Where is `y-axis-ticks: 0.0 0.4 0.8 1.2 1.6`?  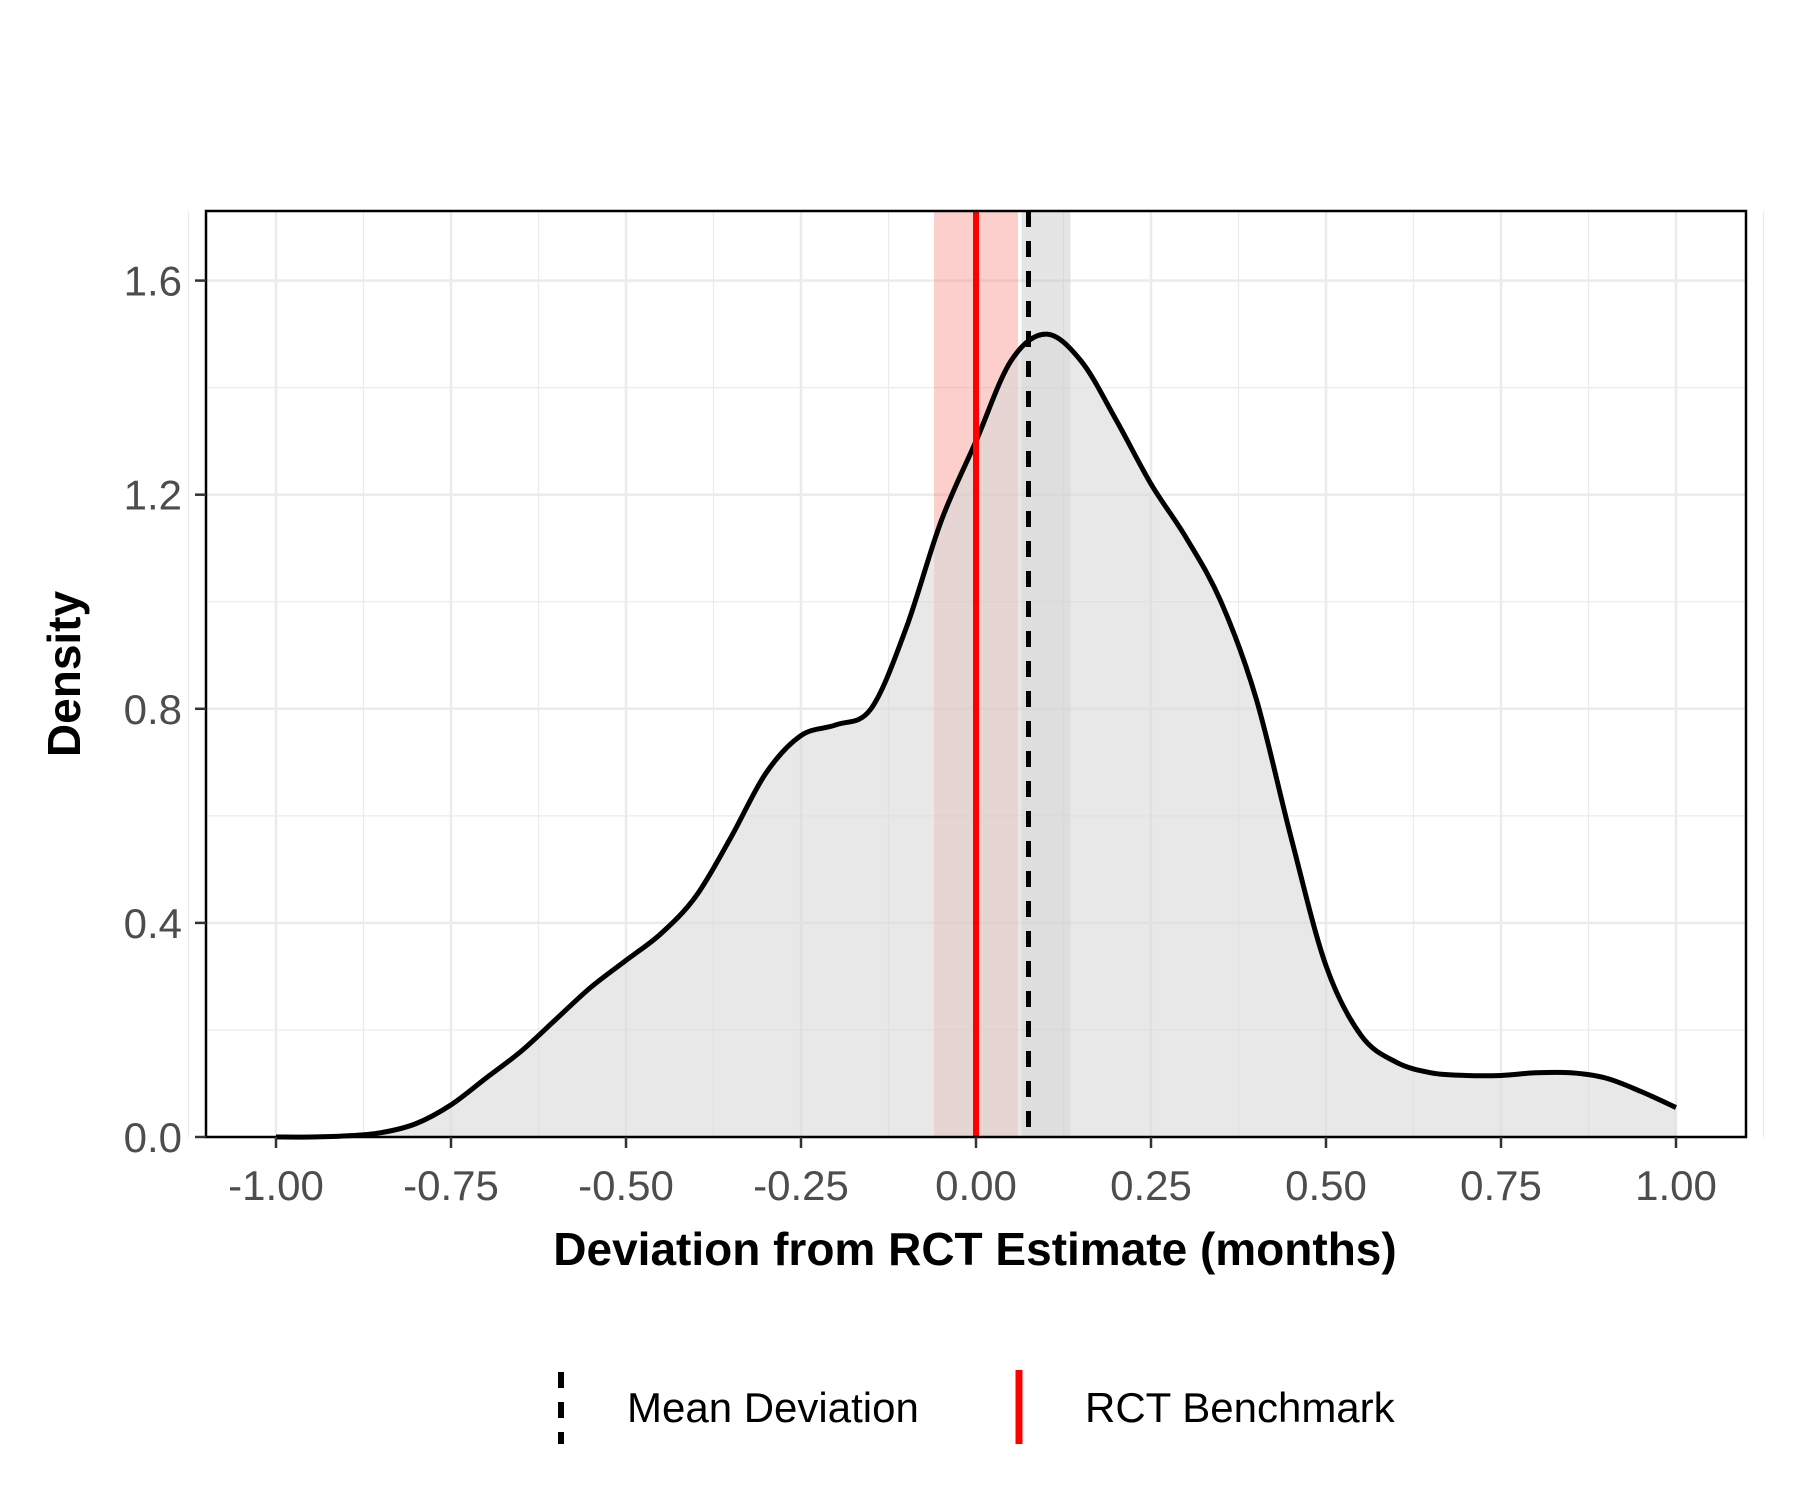
y-axis-ticks: 0.0 0.4 0.8 1.2 1.6 is located at coordinates (165, 709).